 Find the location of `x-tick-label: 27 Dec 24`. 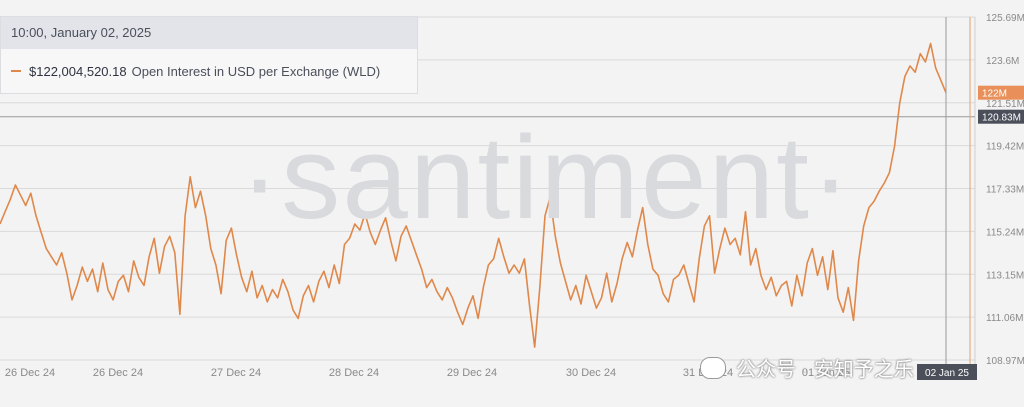

x-tick-label: 27 Dec 24 is located at coordinates (236, 373).